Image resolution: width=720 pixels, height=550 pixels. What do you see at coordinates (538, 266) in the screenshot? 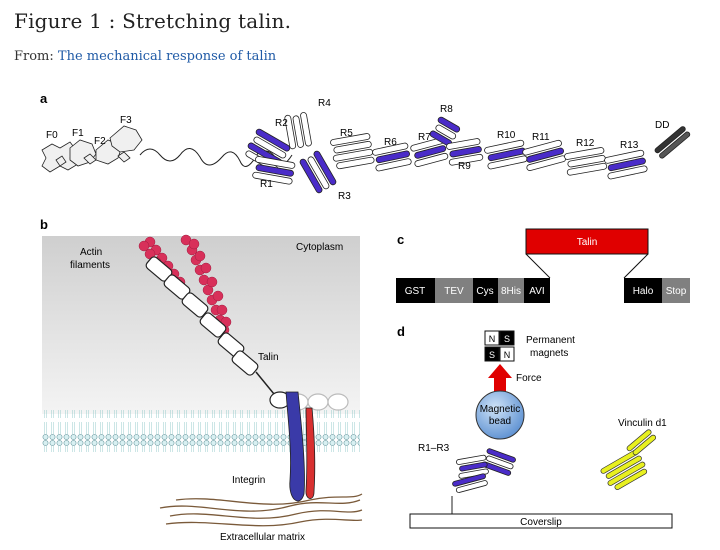
I see `talin-connector-left` at bounding box center [538, 266].